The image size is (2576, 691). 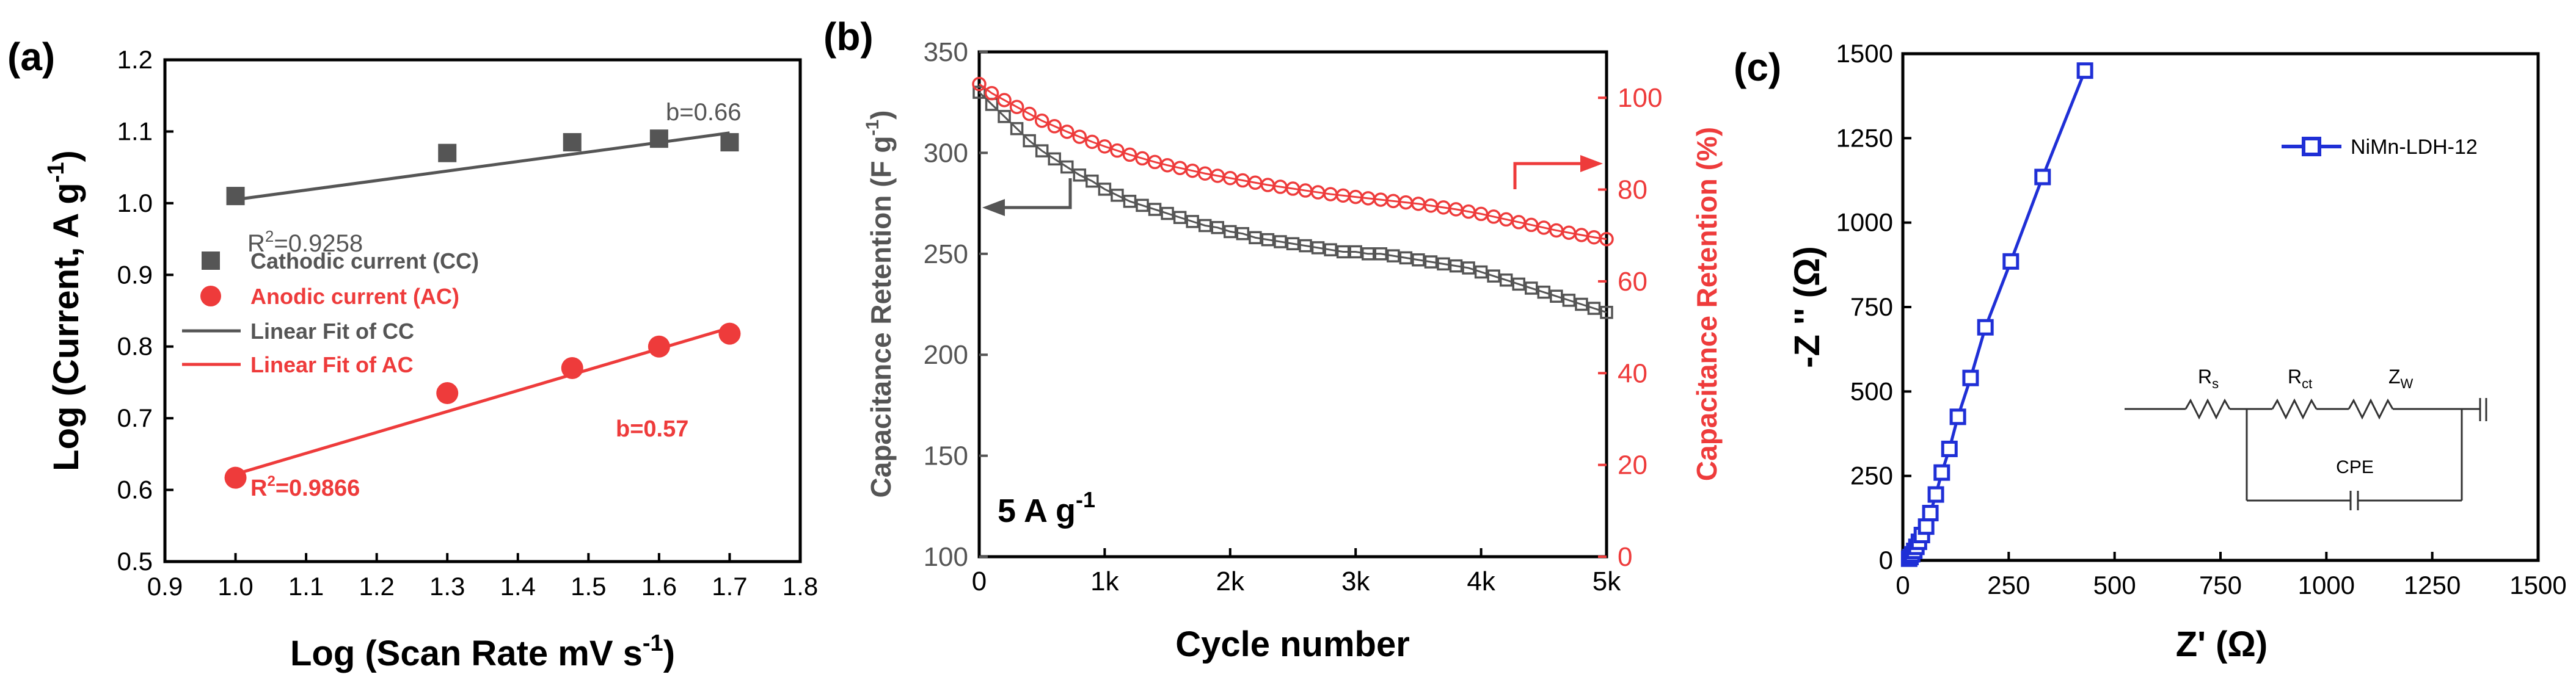 I want to click on y-tick-label: 250, so click(x=1871, y=476).